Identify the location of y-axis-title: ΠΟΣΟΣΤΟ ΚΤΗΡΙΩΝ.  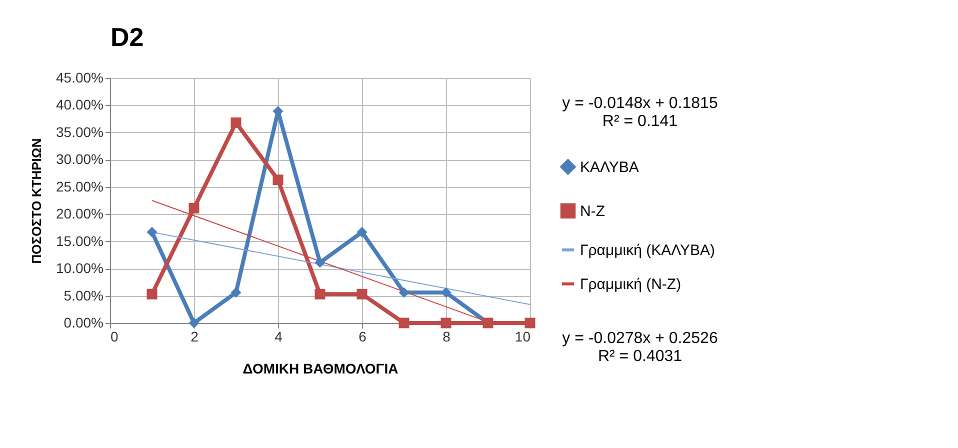
(36, 201).